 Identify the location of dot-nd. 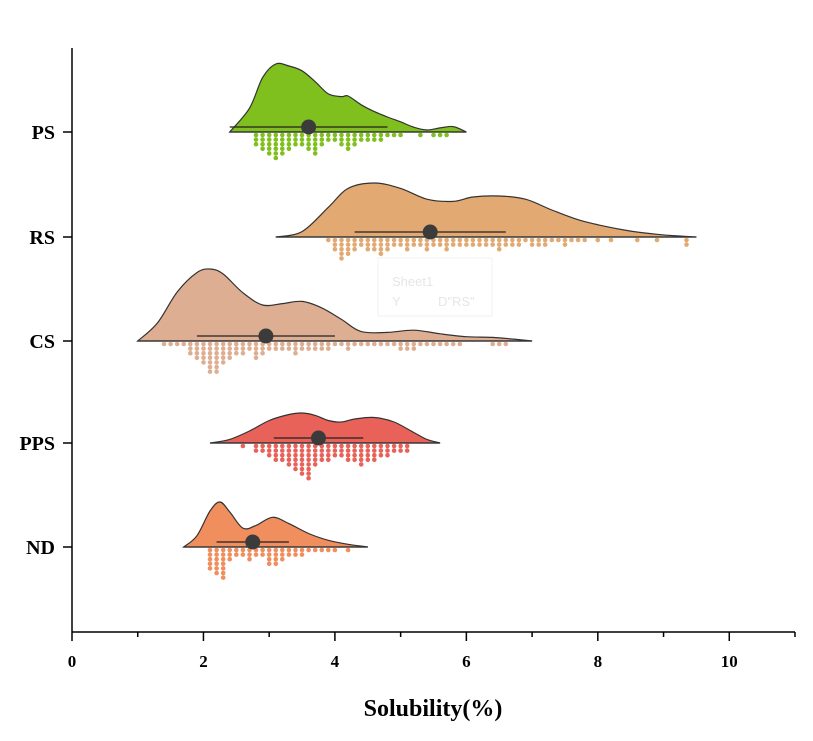
(210, 564).